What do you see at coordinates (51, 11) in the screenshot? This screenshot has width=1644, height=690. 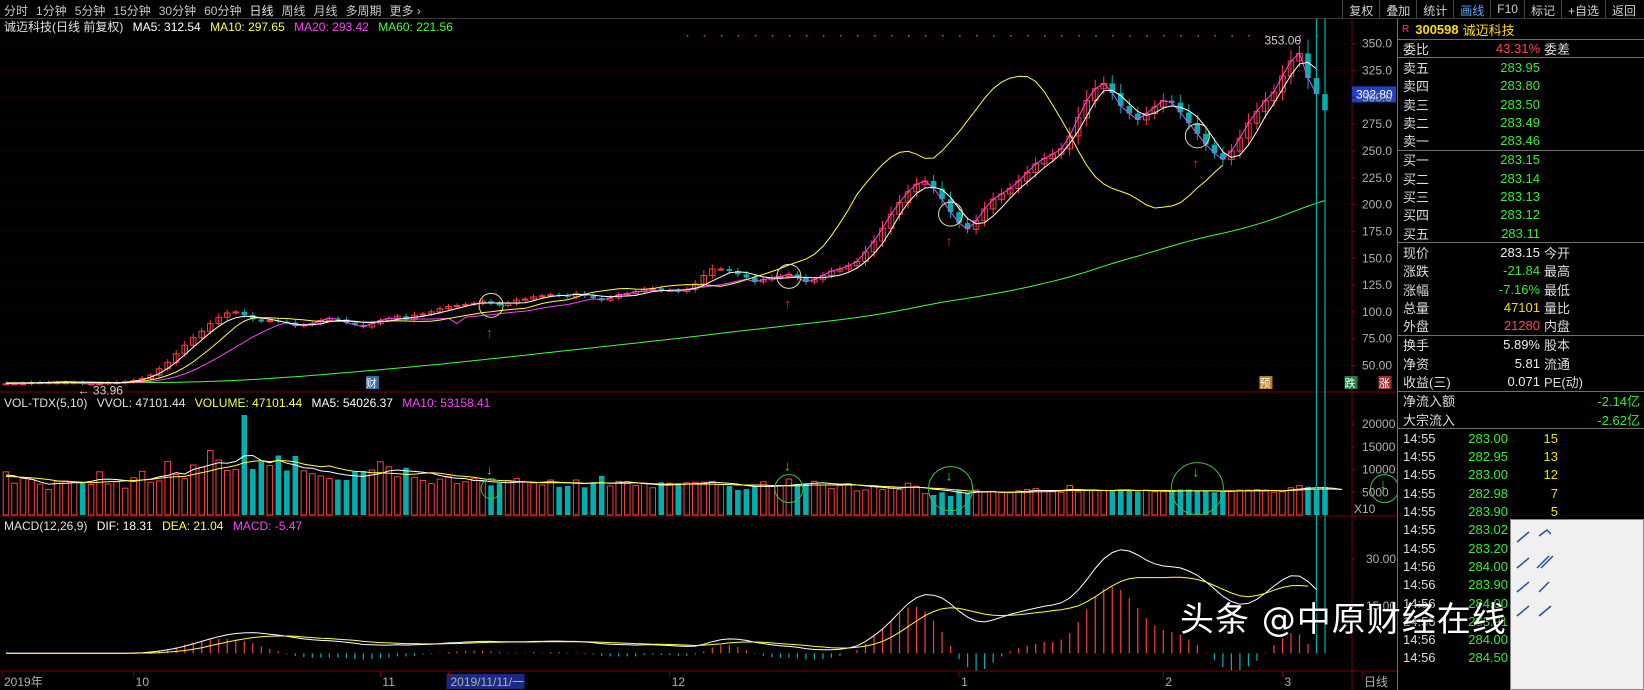 I see `tab-1min: 1分钟` at bounding box center [51, 11].